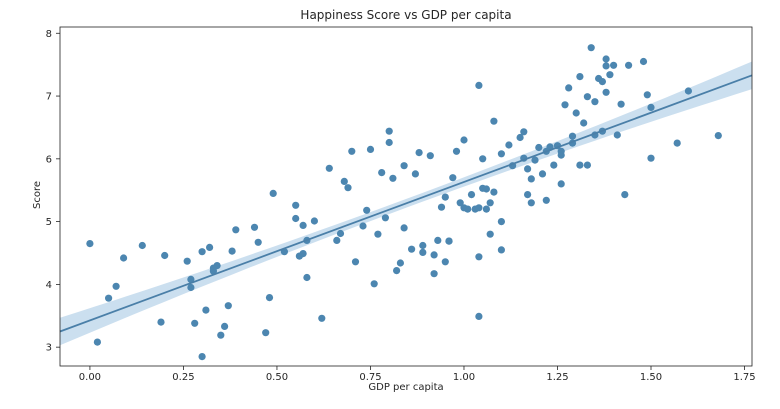  I want to click on y-tick-label: 8, so click(49, 34).